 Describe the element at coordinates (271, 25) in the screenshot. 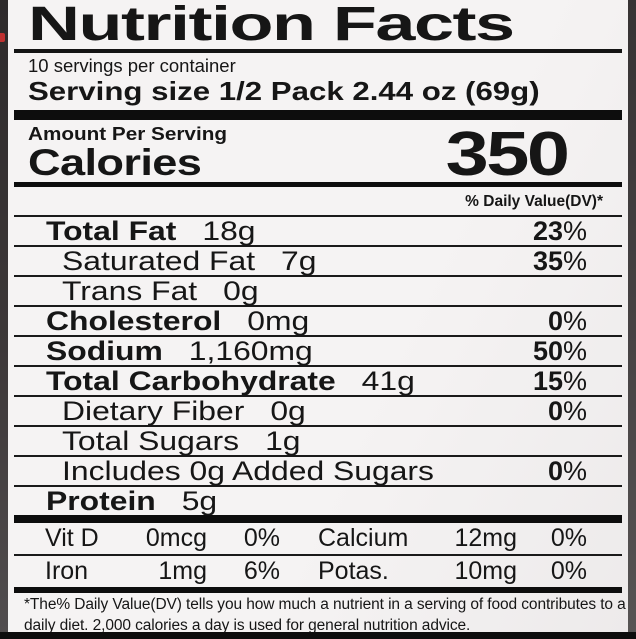

I see `label-title: Nutrition Facts` at that location.